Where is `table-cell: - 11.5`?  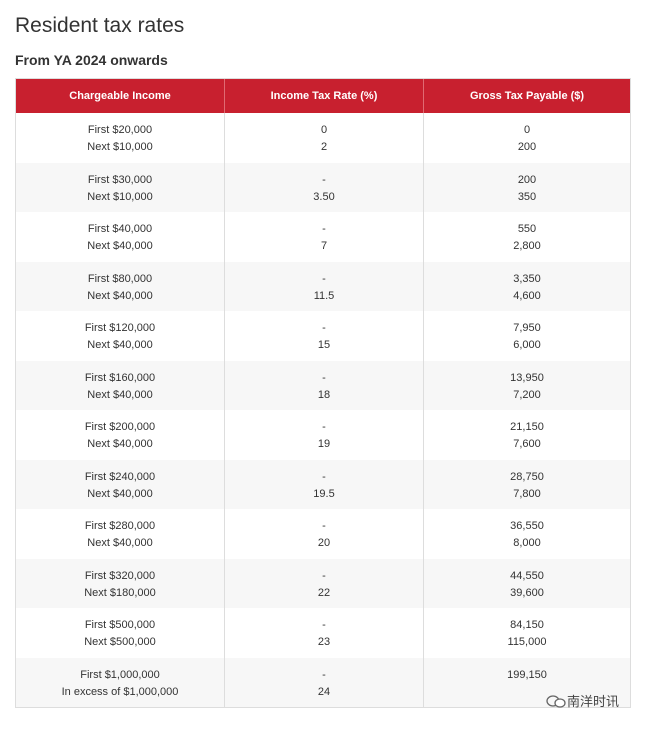 table-cell: - 11.5 is located at coordinates (324, 286).